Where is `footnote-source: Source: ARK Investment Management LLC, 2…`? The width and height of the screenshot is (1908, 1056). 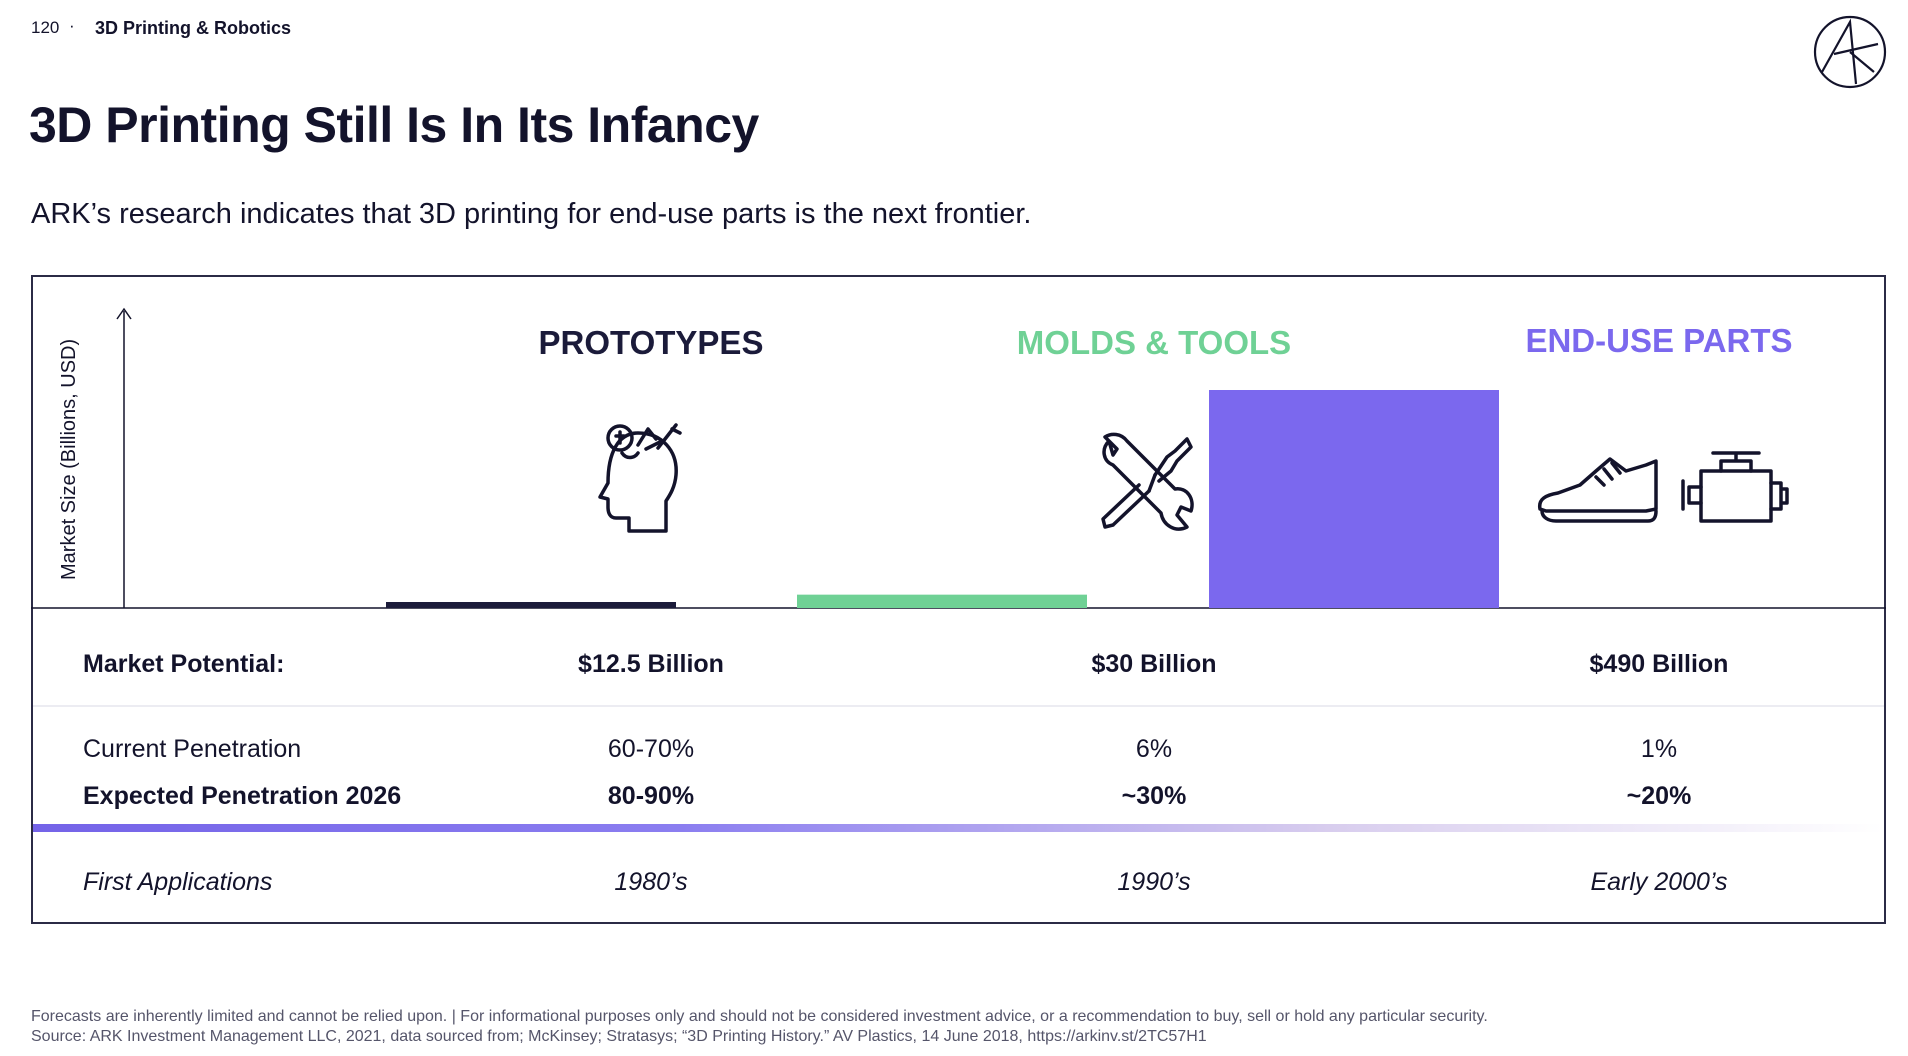
footnote-source: Source: ARK Investment Management LLC, 2… is located at coordinates (619, 1036).